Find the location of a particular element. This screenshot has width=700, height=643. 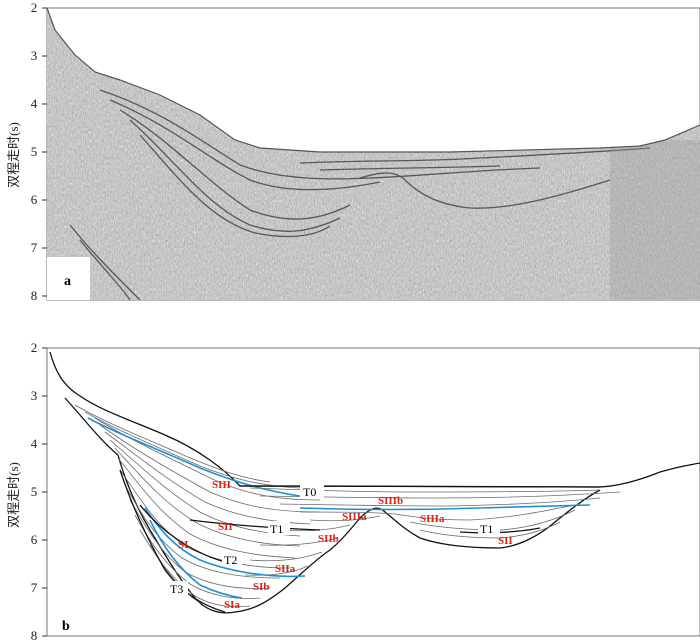

blue-horizon-mid is located at coordinates (225, 542).